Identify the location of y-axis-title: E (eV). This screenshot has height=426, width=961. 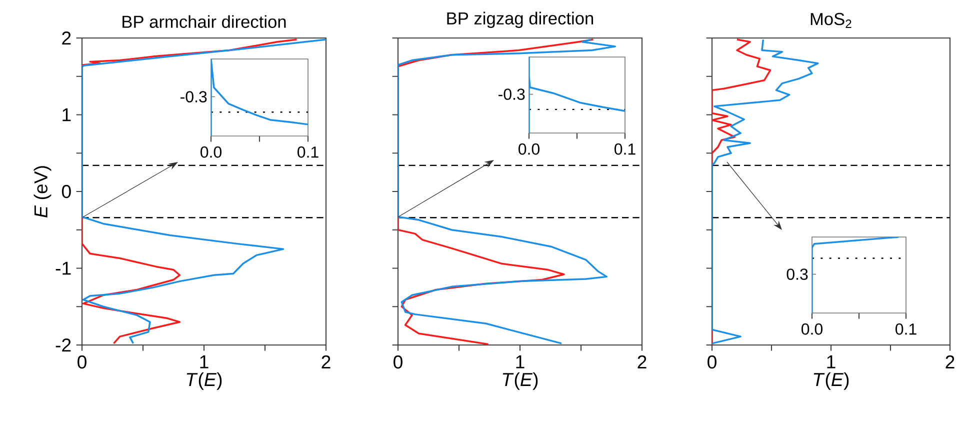
(43, 192).